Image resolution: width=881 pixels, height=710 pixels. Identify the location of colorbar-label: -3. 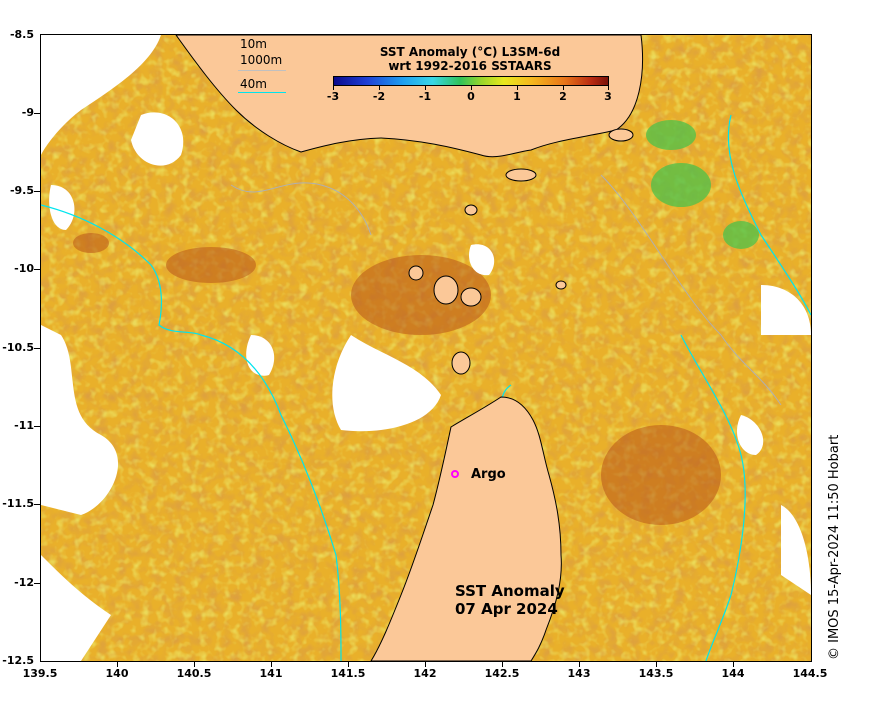
(333, 96).